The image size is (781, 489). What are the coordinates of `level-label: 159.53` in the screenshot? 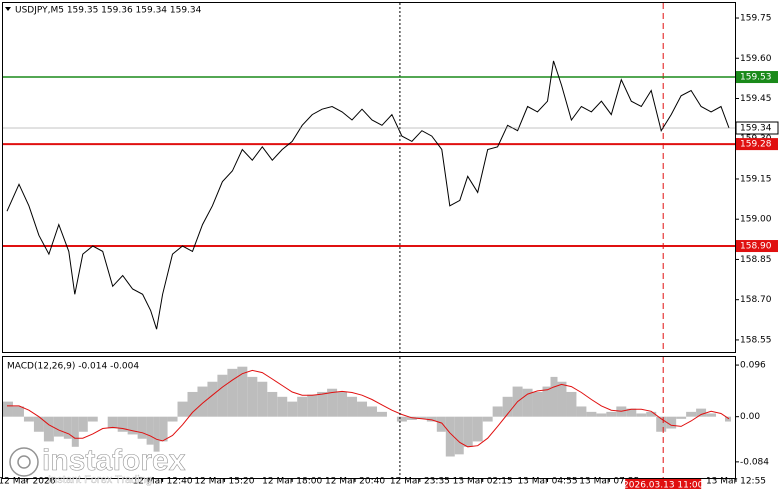 It's located at (756, 78).